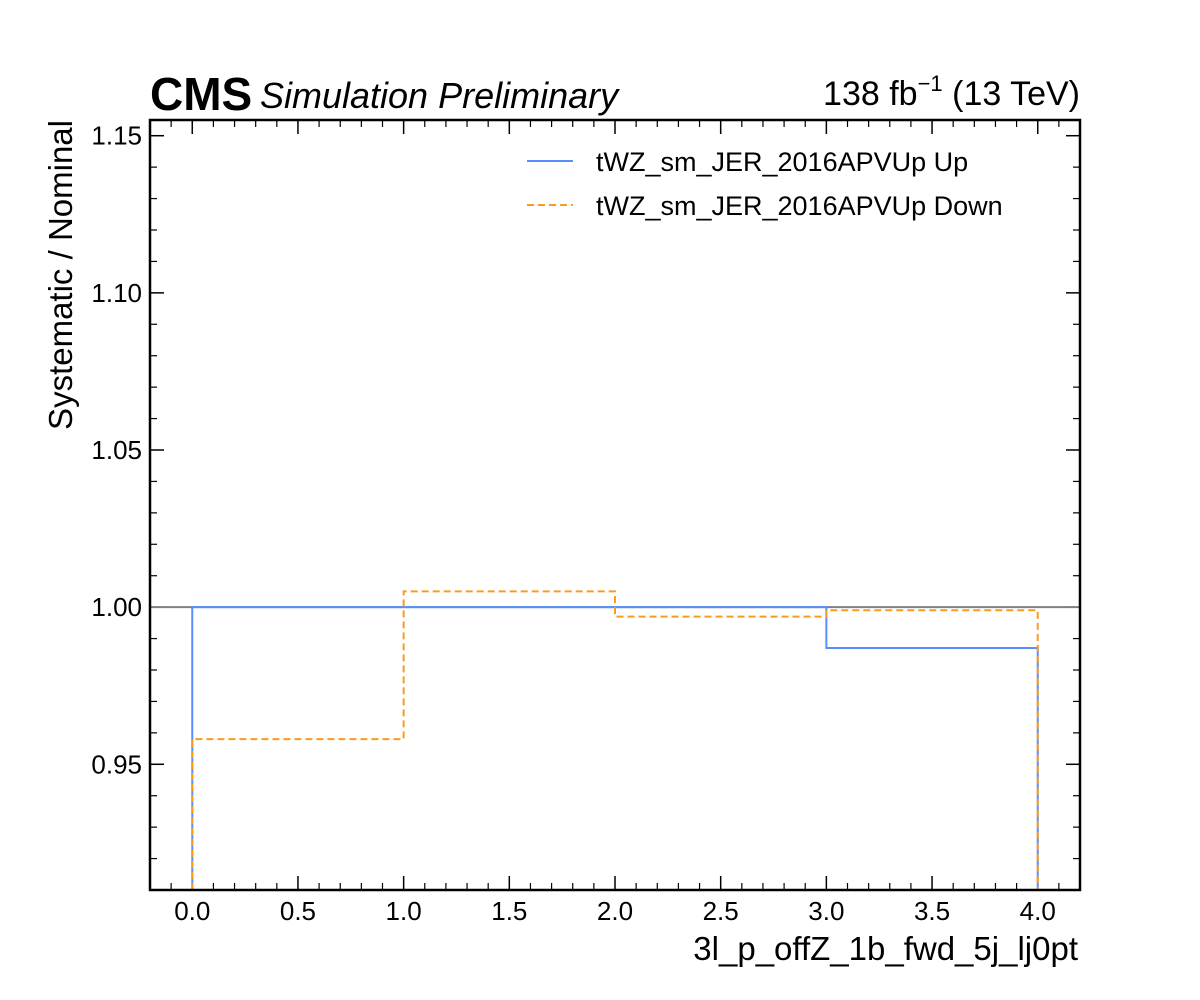 Image resolution: width=1200 pixels, height=1000 pixels. I want to click on status-label: Simulation Preliminary, so click(440, 95).